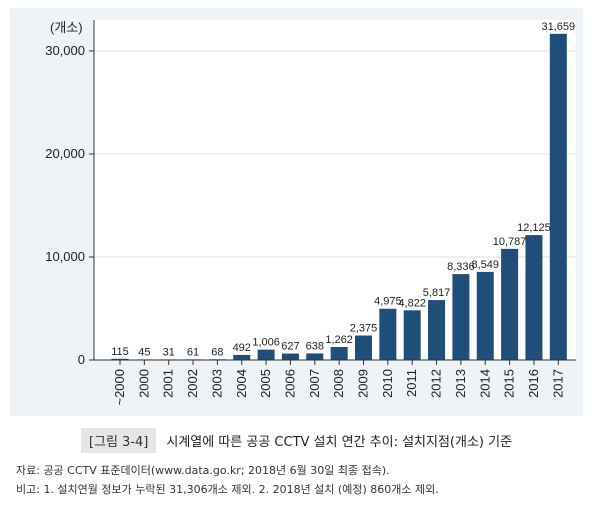 The width and height of the screenshot is (593, 505). What do you see at coordinates (485, 265) in the screenshot?
I see `data-label: 8,549` at bounding box center [485, 265].